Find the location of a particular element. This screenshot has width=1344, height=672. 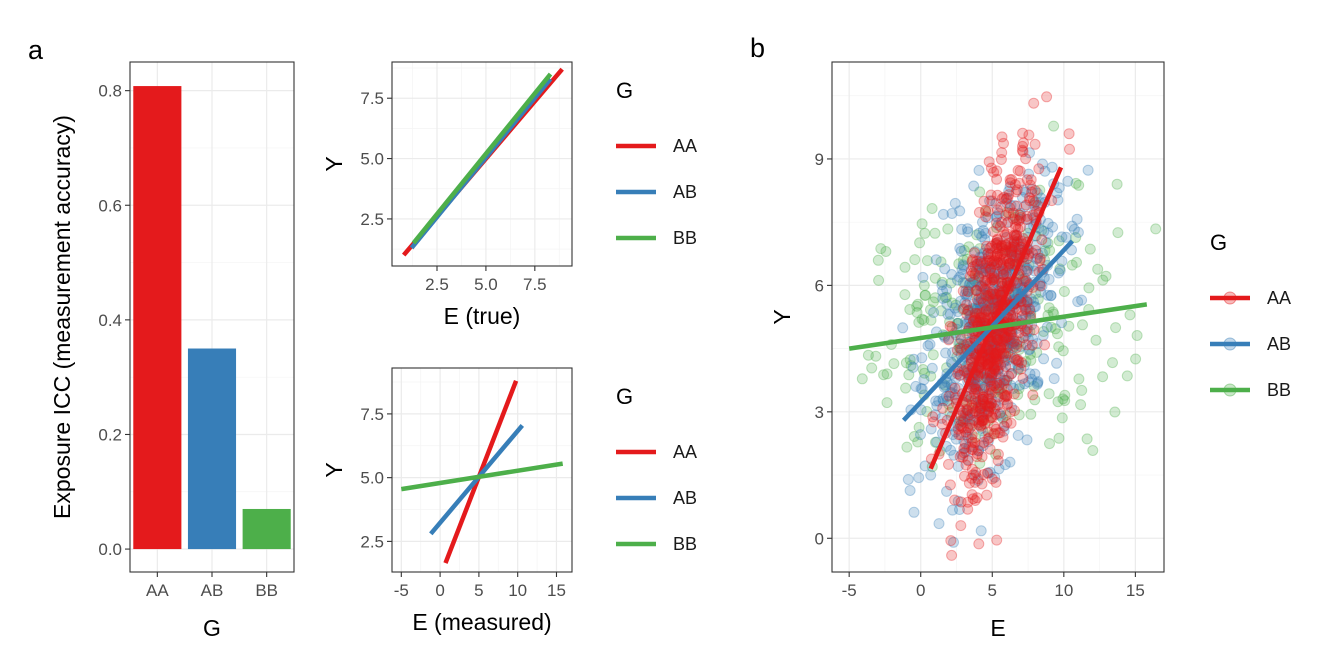

bar-bb is located at coordinates (266, 529).